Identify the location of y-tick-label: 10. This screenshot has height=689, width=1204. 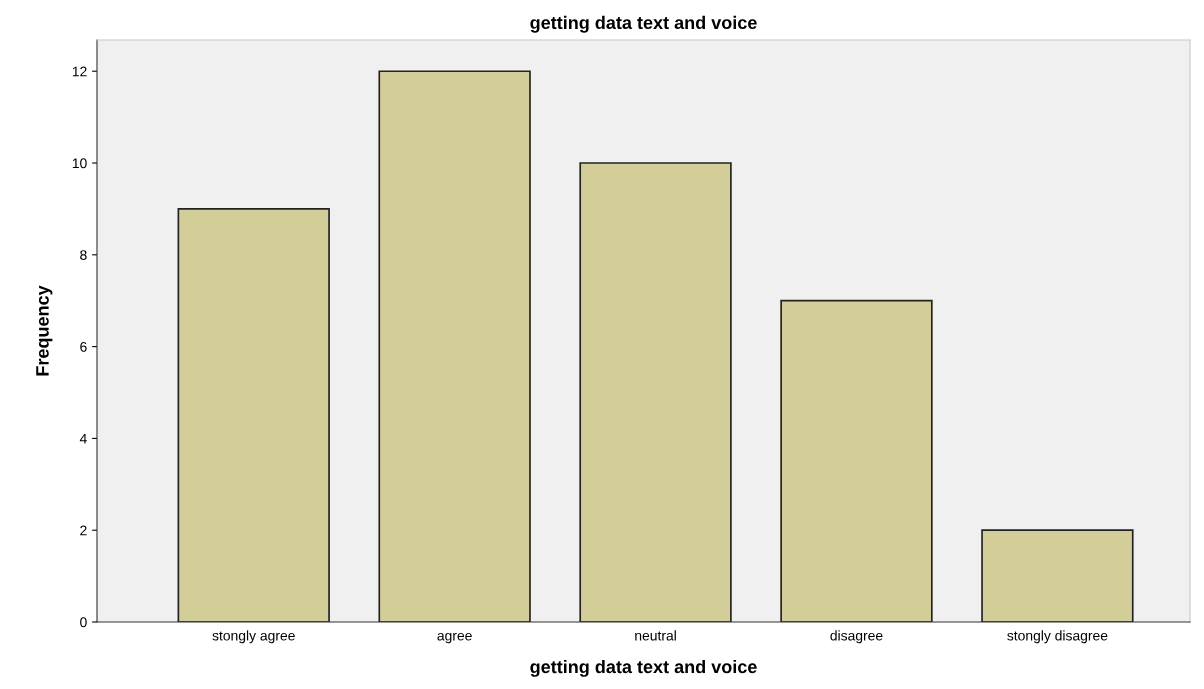
(79, 163).